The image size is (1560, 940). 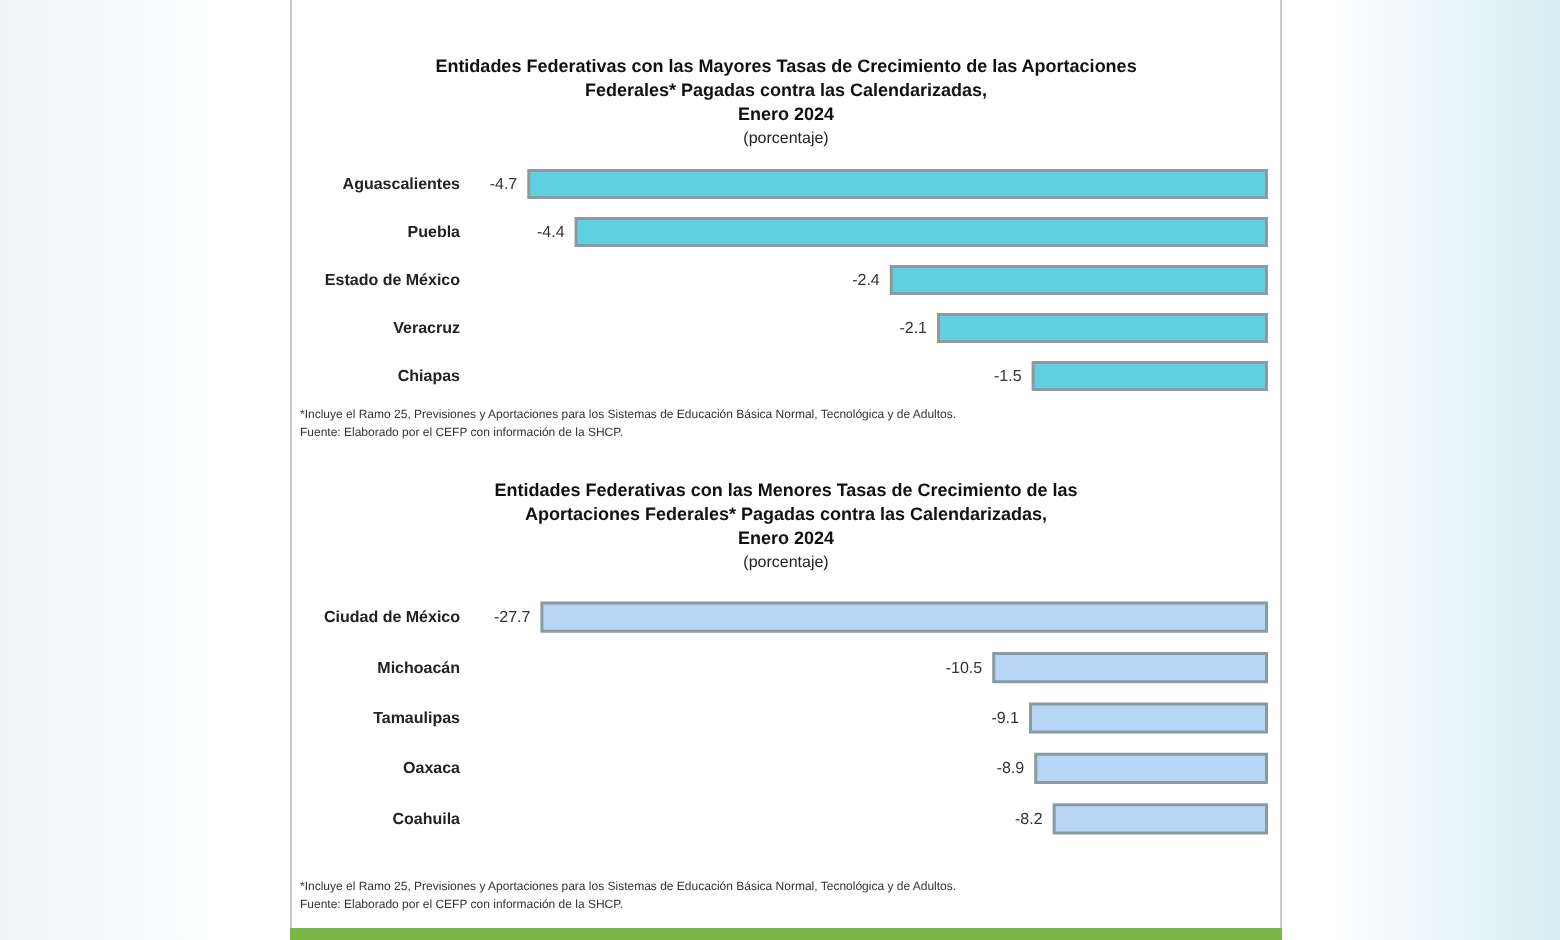 What do you see at coordinates (512, 617) in the screenshot?
I see `data-label: -27.7` at bounding box center [512, 617].